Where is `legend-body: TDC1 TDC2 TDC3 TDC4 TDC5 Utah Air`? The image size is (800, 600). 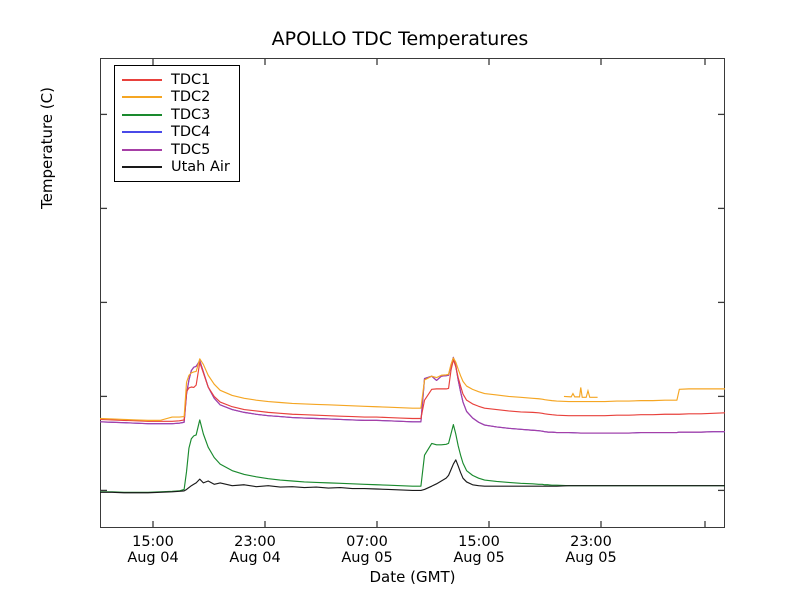 legend-body: TDC1 TDC2 TDC3 TDC4 TDC5 Utah Air is located at coordinates (176, 123).